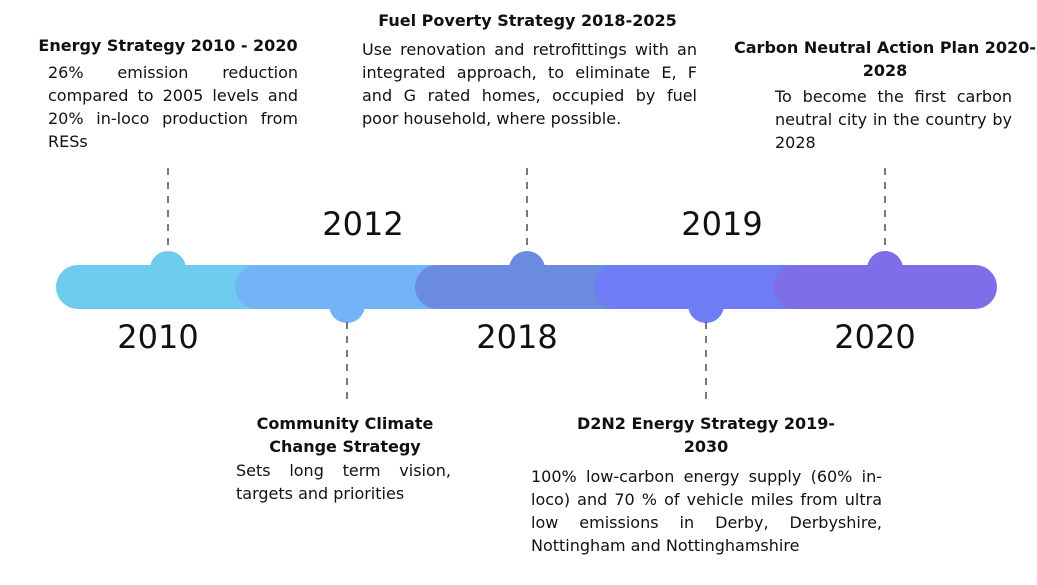 The width and height of the screenshot is (1037, 585). What do you see at coordinates (345, 435) in the screenshot?
I see `event-title: Community Climate Change Strategy` at bounding box center [345, 435].